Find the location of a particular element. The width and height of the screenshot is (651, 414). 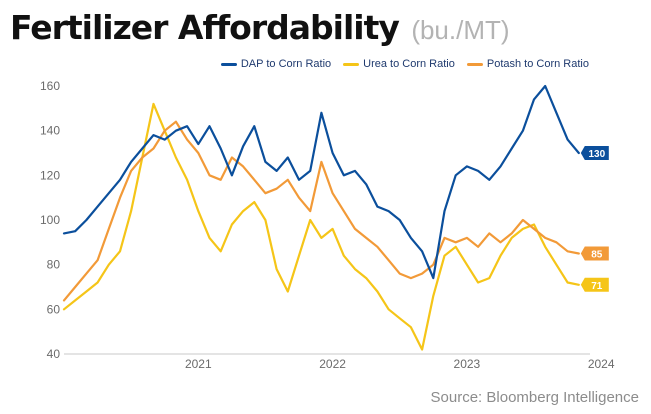

legend-item-dap: DAP to Corn Ratio is located at coordinates (276, 64).